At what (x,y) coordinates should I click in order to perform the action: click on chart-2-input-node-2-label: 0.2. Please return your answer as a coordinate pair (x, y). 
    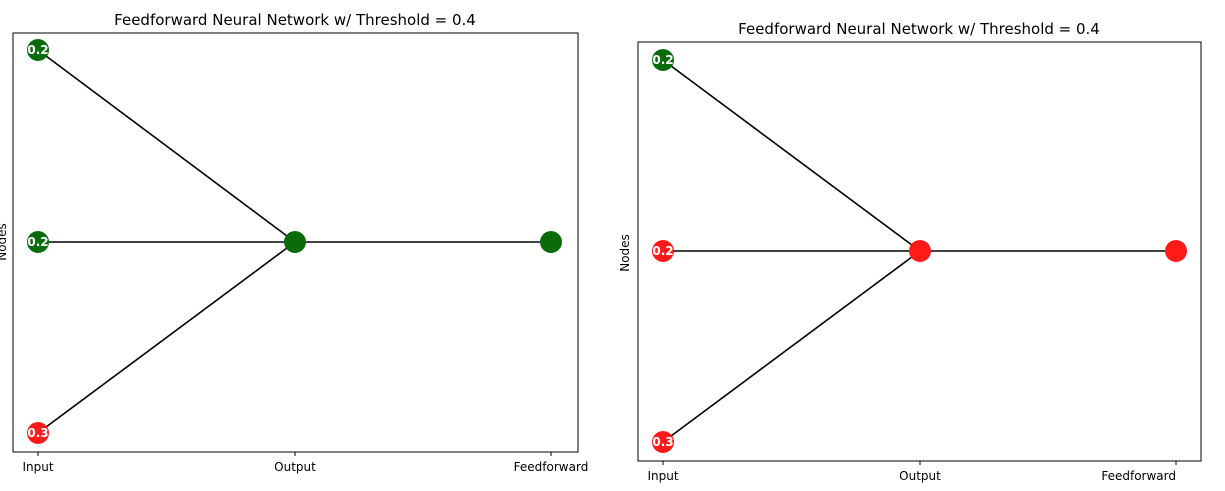
    Looking at the image, I should click on (662, 251).